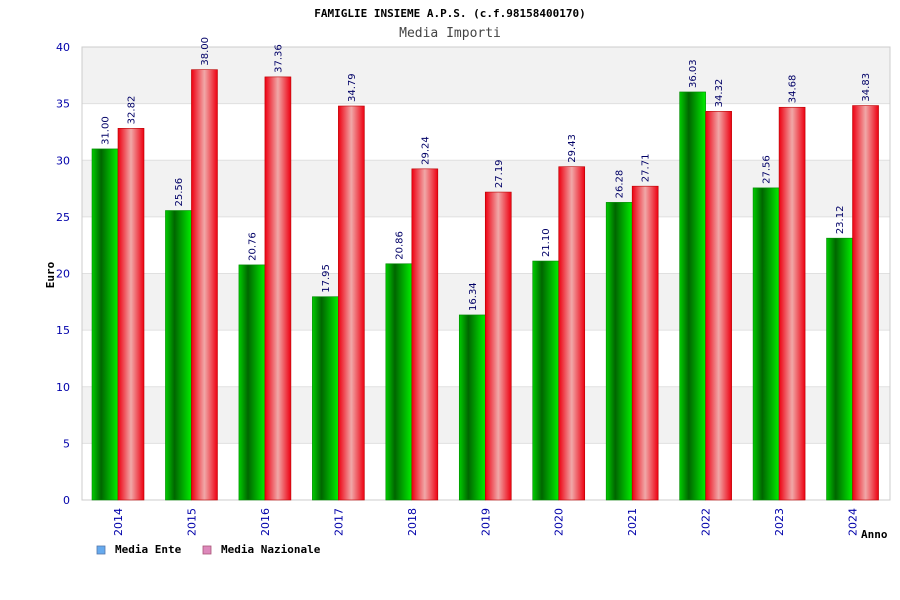  I want to click on y-tick-label: 35, so click(63, 104).